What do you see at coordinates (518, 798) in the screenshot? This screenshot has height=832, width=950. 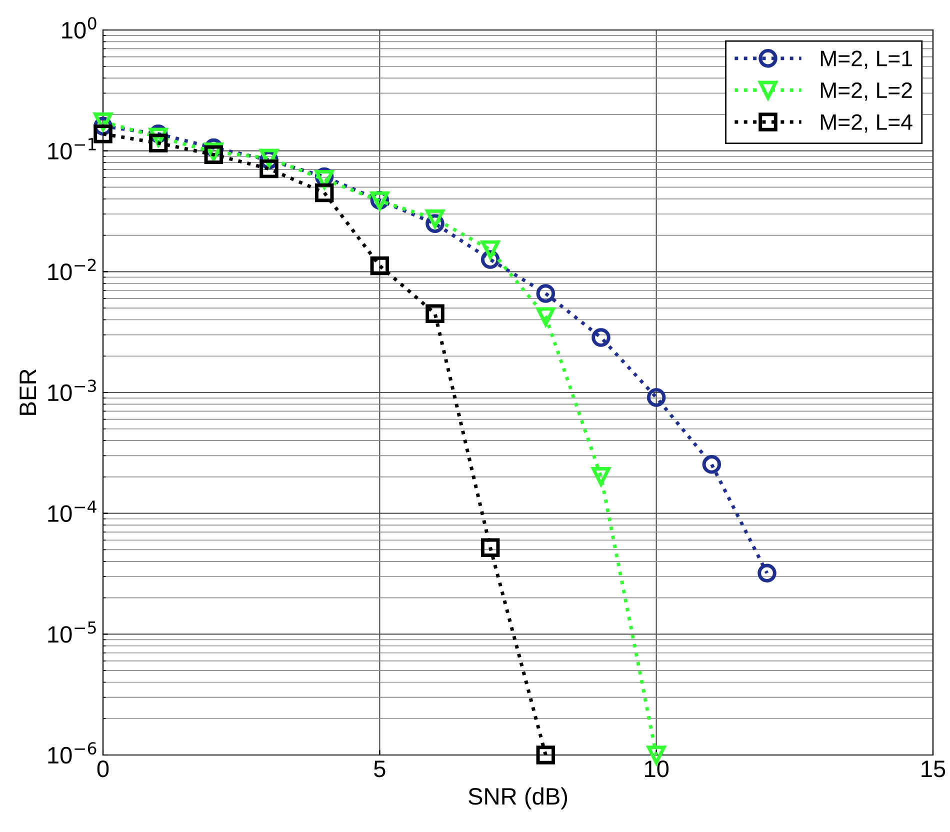 I see `x-axis-title: SNR (dB)` at bounding box center [518, 798].